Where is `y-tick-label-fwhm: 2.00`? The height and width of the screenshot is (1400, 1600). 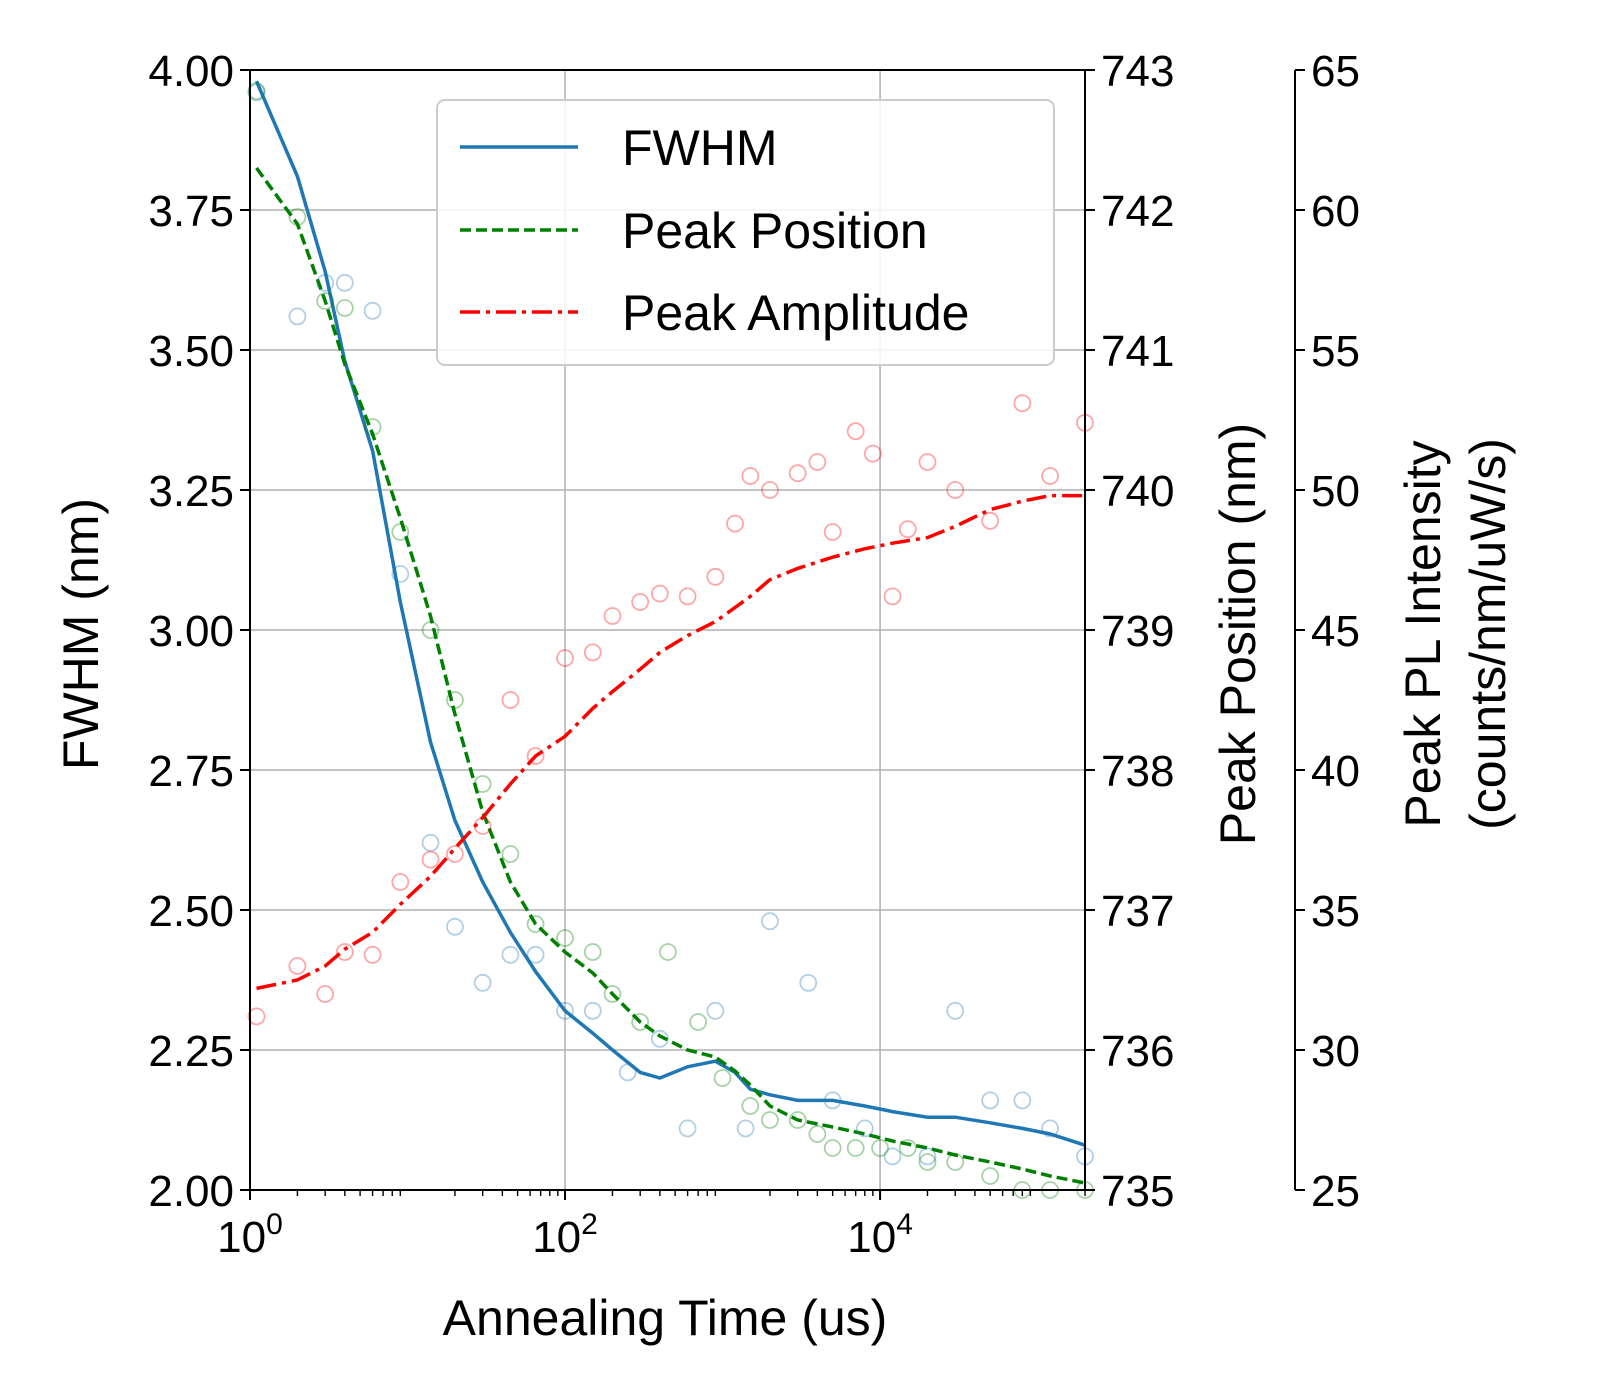
y-tick-label-fwhm: 2.00 is located at coordinates (191, 1191).